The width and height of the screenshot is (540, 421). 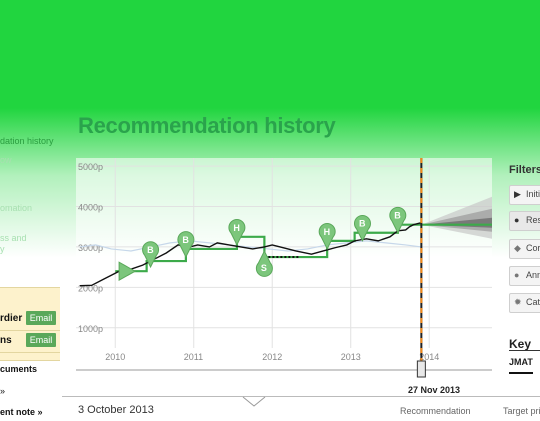 What do you see at coordinates (90, 248) in the screenshot?
I see `y-tick-label: 3000p` at bounding box center [90, 248].